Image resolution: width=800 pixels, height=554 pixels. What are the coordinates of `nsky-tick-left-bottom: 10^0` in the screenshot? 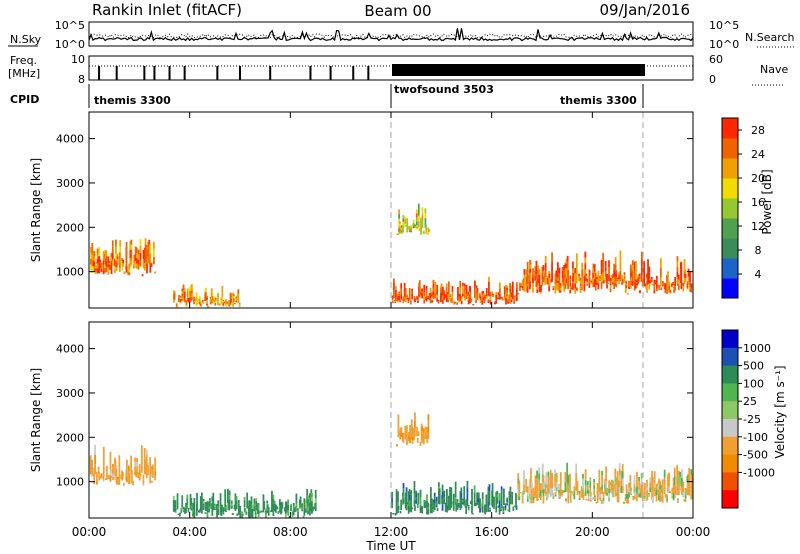 It's located at (70, 44).